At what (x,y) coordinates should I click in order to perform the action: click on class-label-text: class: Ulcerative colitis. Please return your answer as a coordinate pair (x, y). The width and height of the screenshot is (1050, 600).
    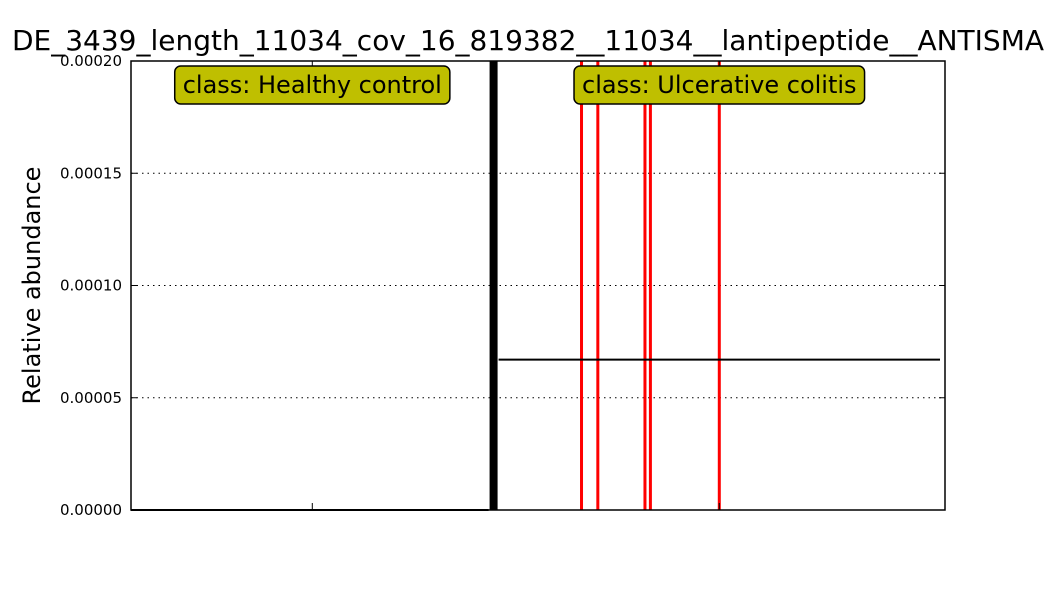
    Looking at the image, I should click on (719, 85).